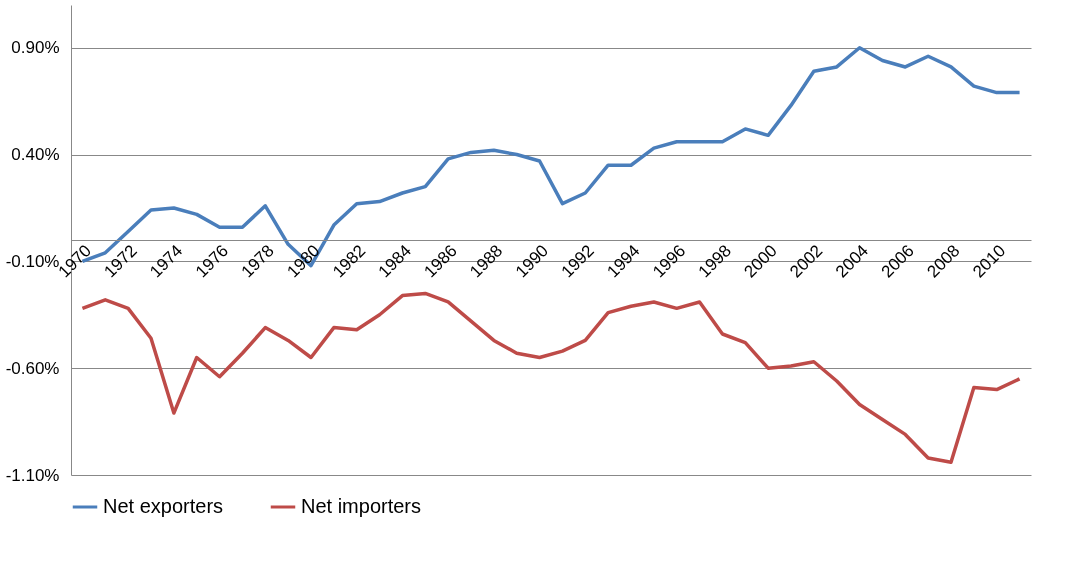 This screenshot has width=1091, height=575. What do you see at coordinates (361, 506) in the screenshot?
I see `legend-label: Net importers` at bounding box center [361, 506].